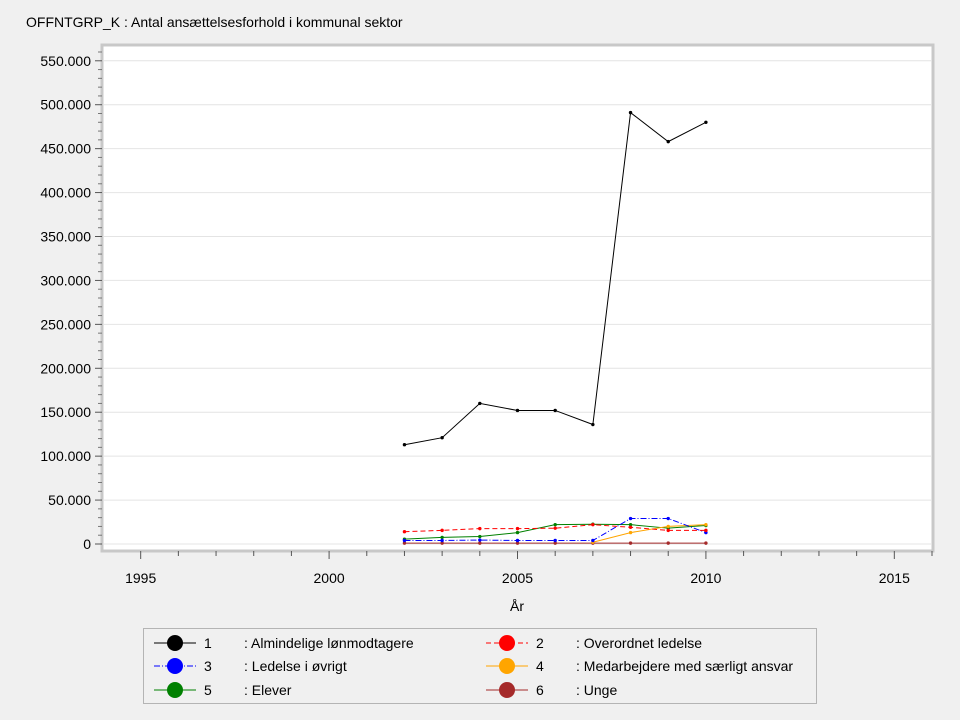  I want to click on legend-code: 6, so click(540, 690).